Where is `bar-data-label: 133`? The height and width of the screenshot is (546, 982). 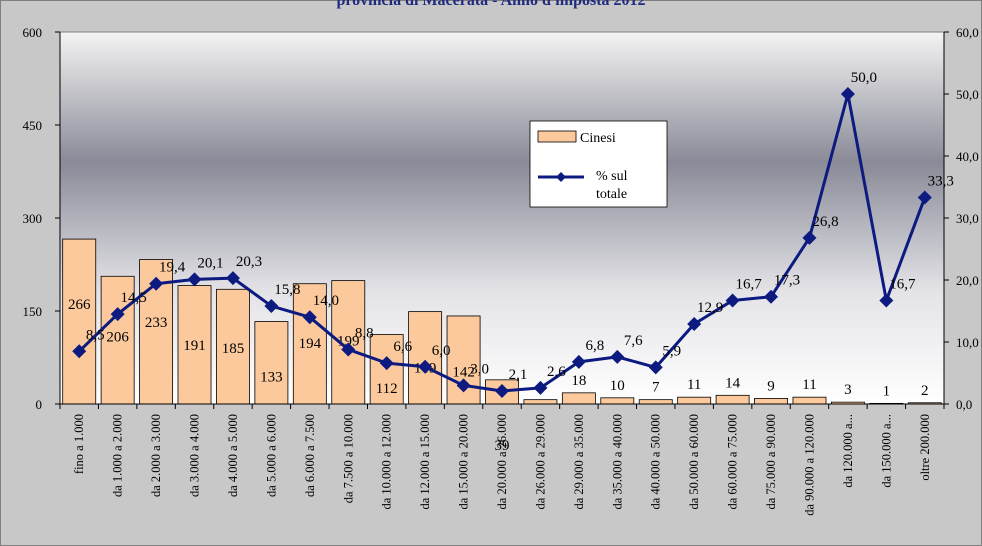 bar-data-label: 133 is located at coordinates (271, 377).